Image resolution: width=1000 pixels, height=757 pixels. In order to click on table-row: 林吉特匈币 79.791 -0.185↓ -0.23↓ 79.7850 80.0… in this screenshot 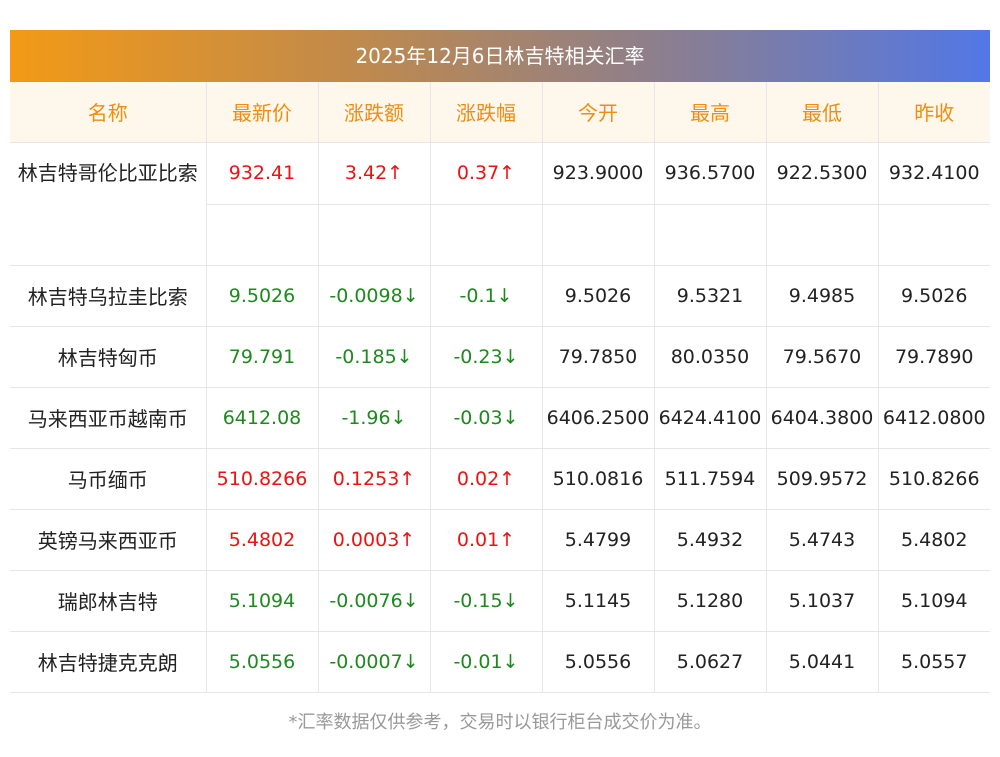, I will do `click(500, 357)`.